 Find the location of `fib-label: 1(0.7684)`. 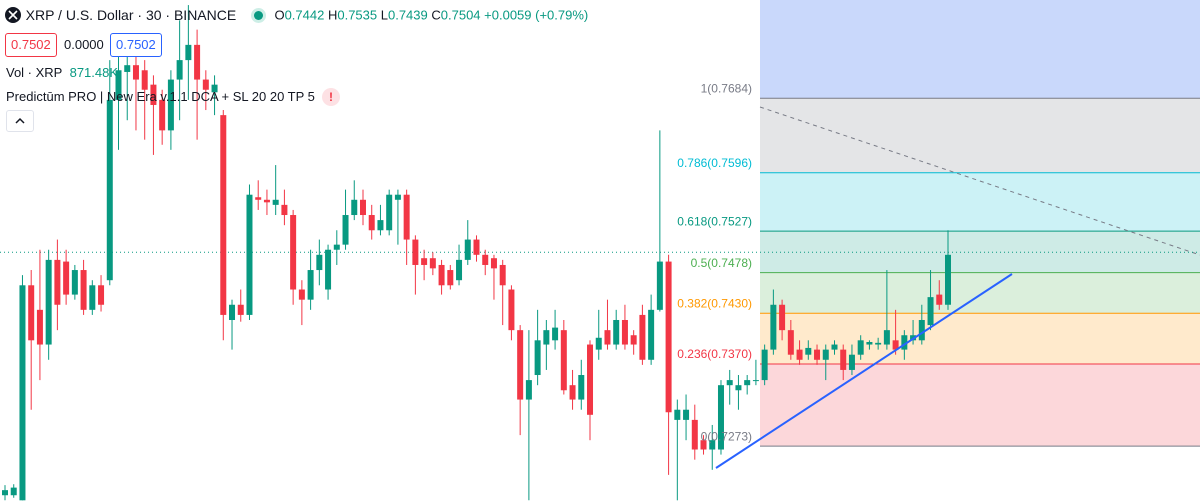

fib-label: 1(0.7684) is located at coordinates (726, 88).